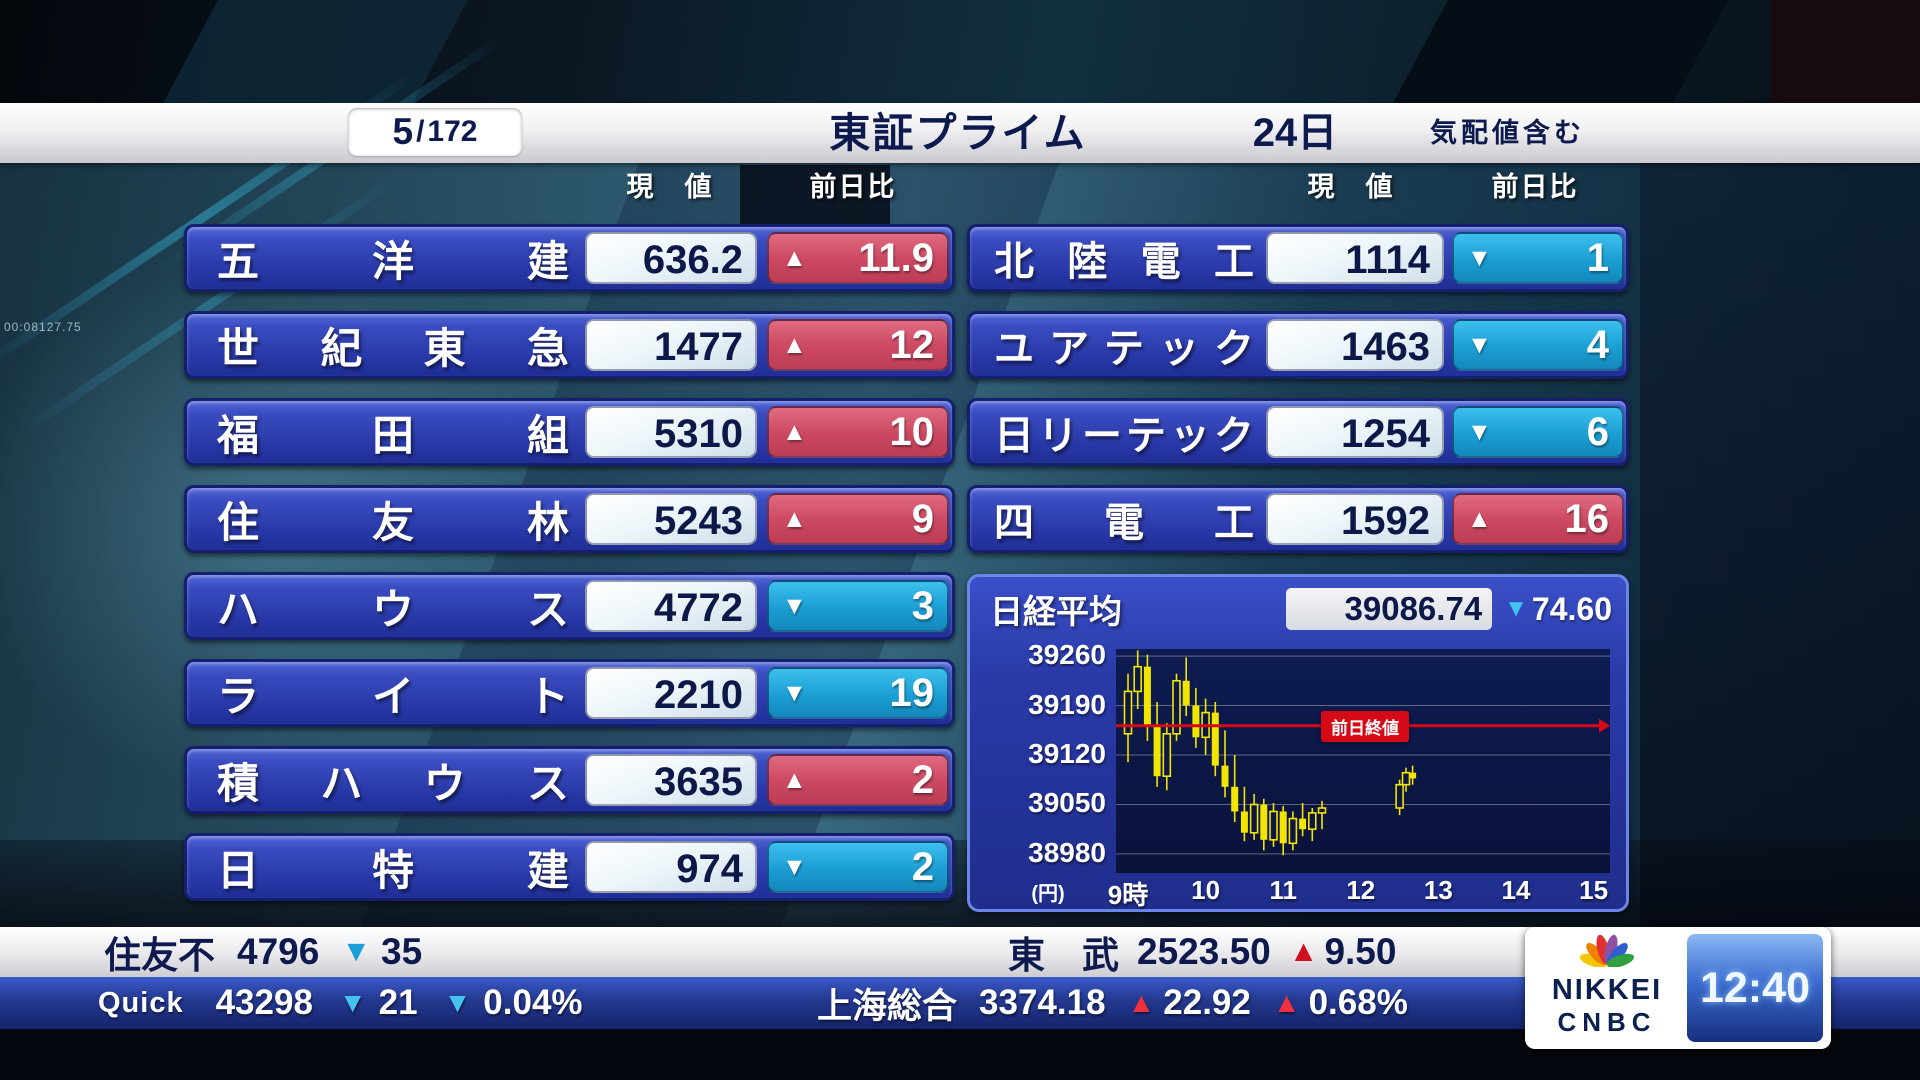 The image size is (1920, 1080). Describe the element at coordinates (1202, 952) in the screenshot. I see `ticker-item: 東 武 2523.50 ▲ 9.50` at that location.